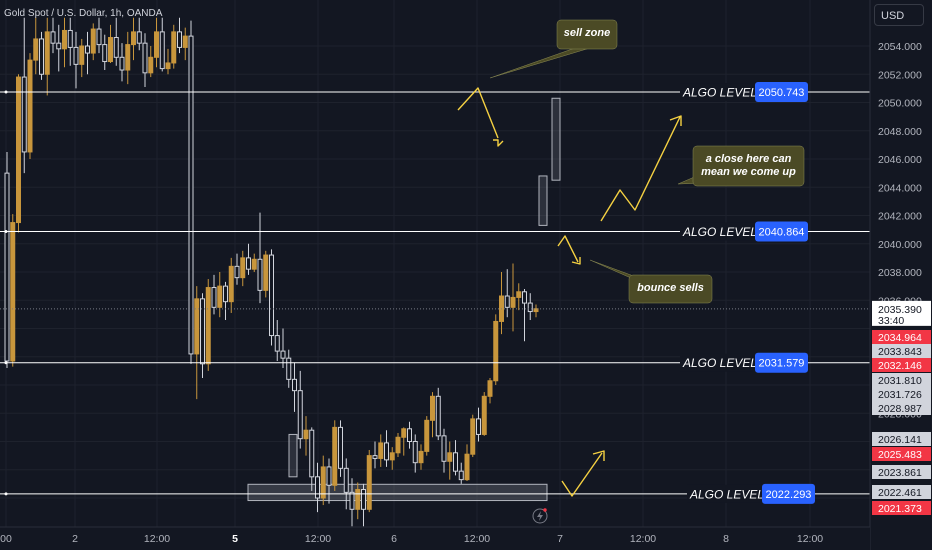 The height and width of the screenshot is (550, 932). What do you see at coordinates (726, 539) in the screenshot?
I see `time-tick-label: 8` at bounding box center [726, 539].